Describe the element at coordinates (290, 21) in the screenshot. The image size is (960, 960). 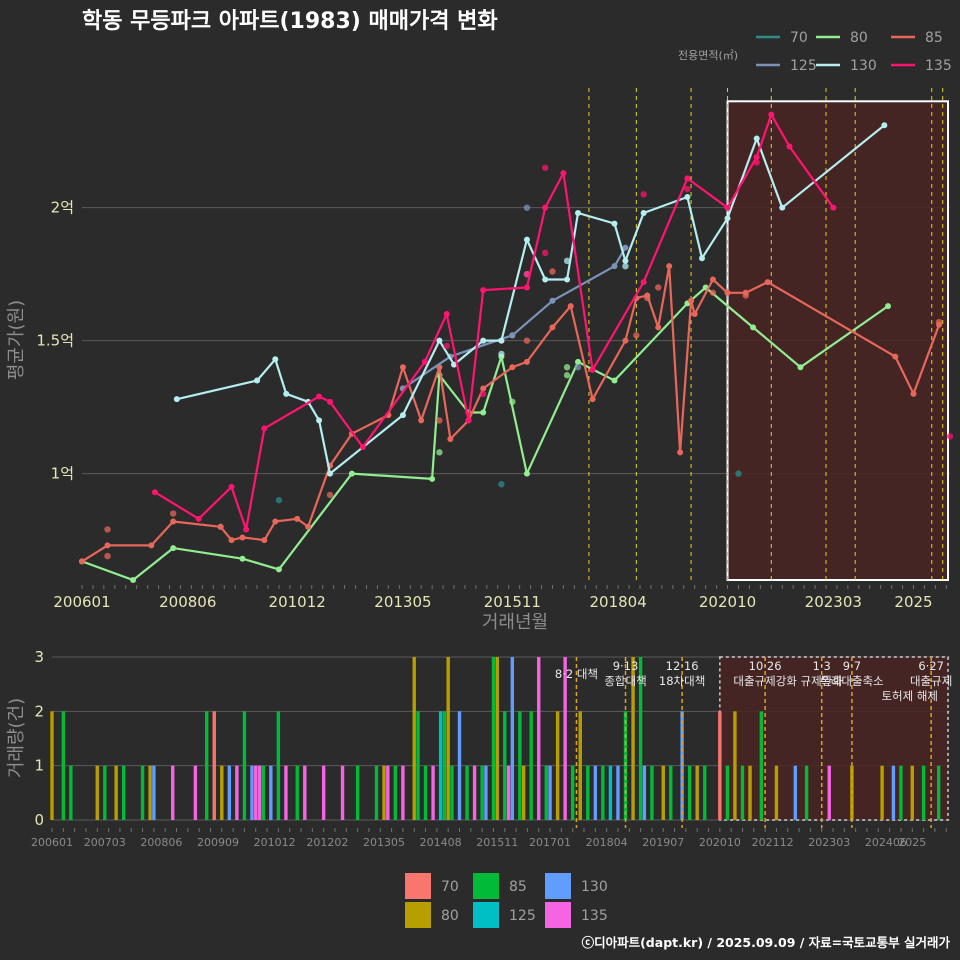
I see `chart-title: 학동 무등파크 아파트(1983) 매매가격 변화` at that location.